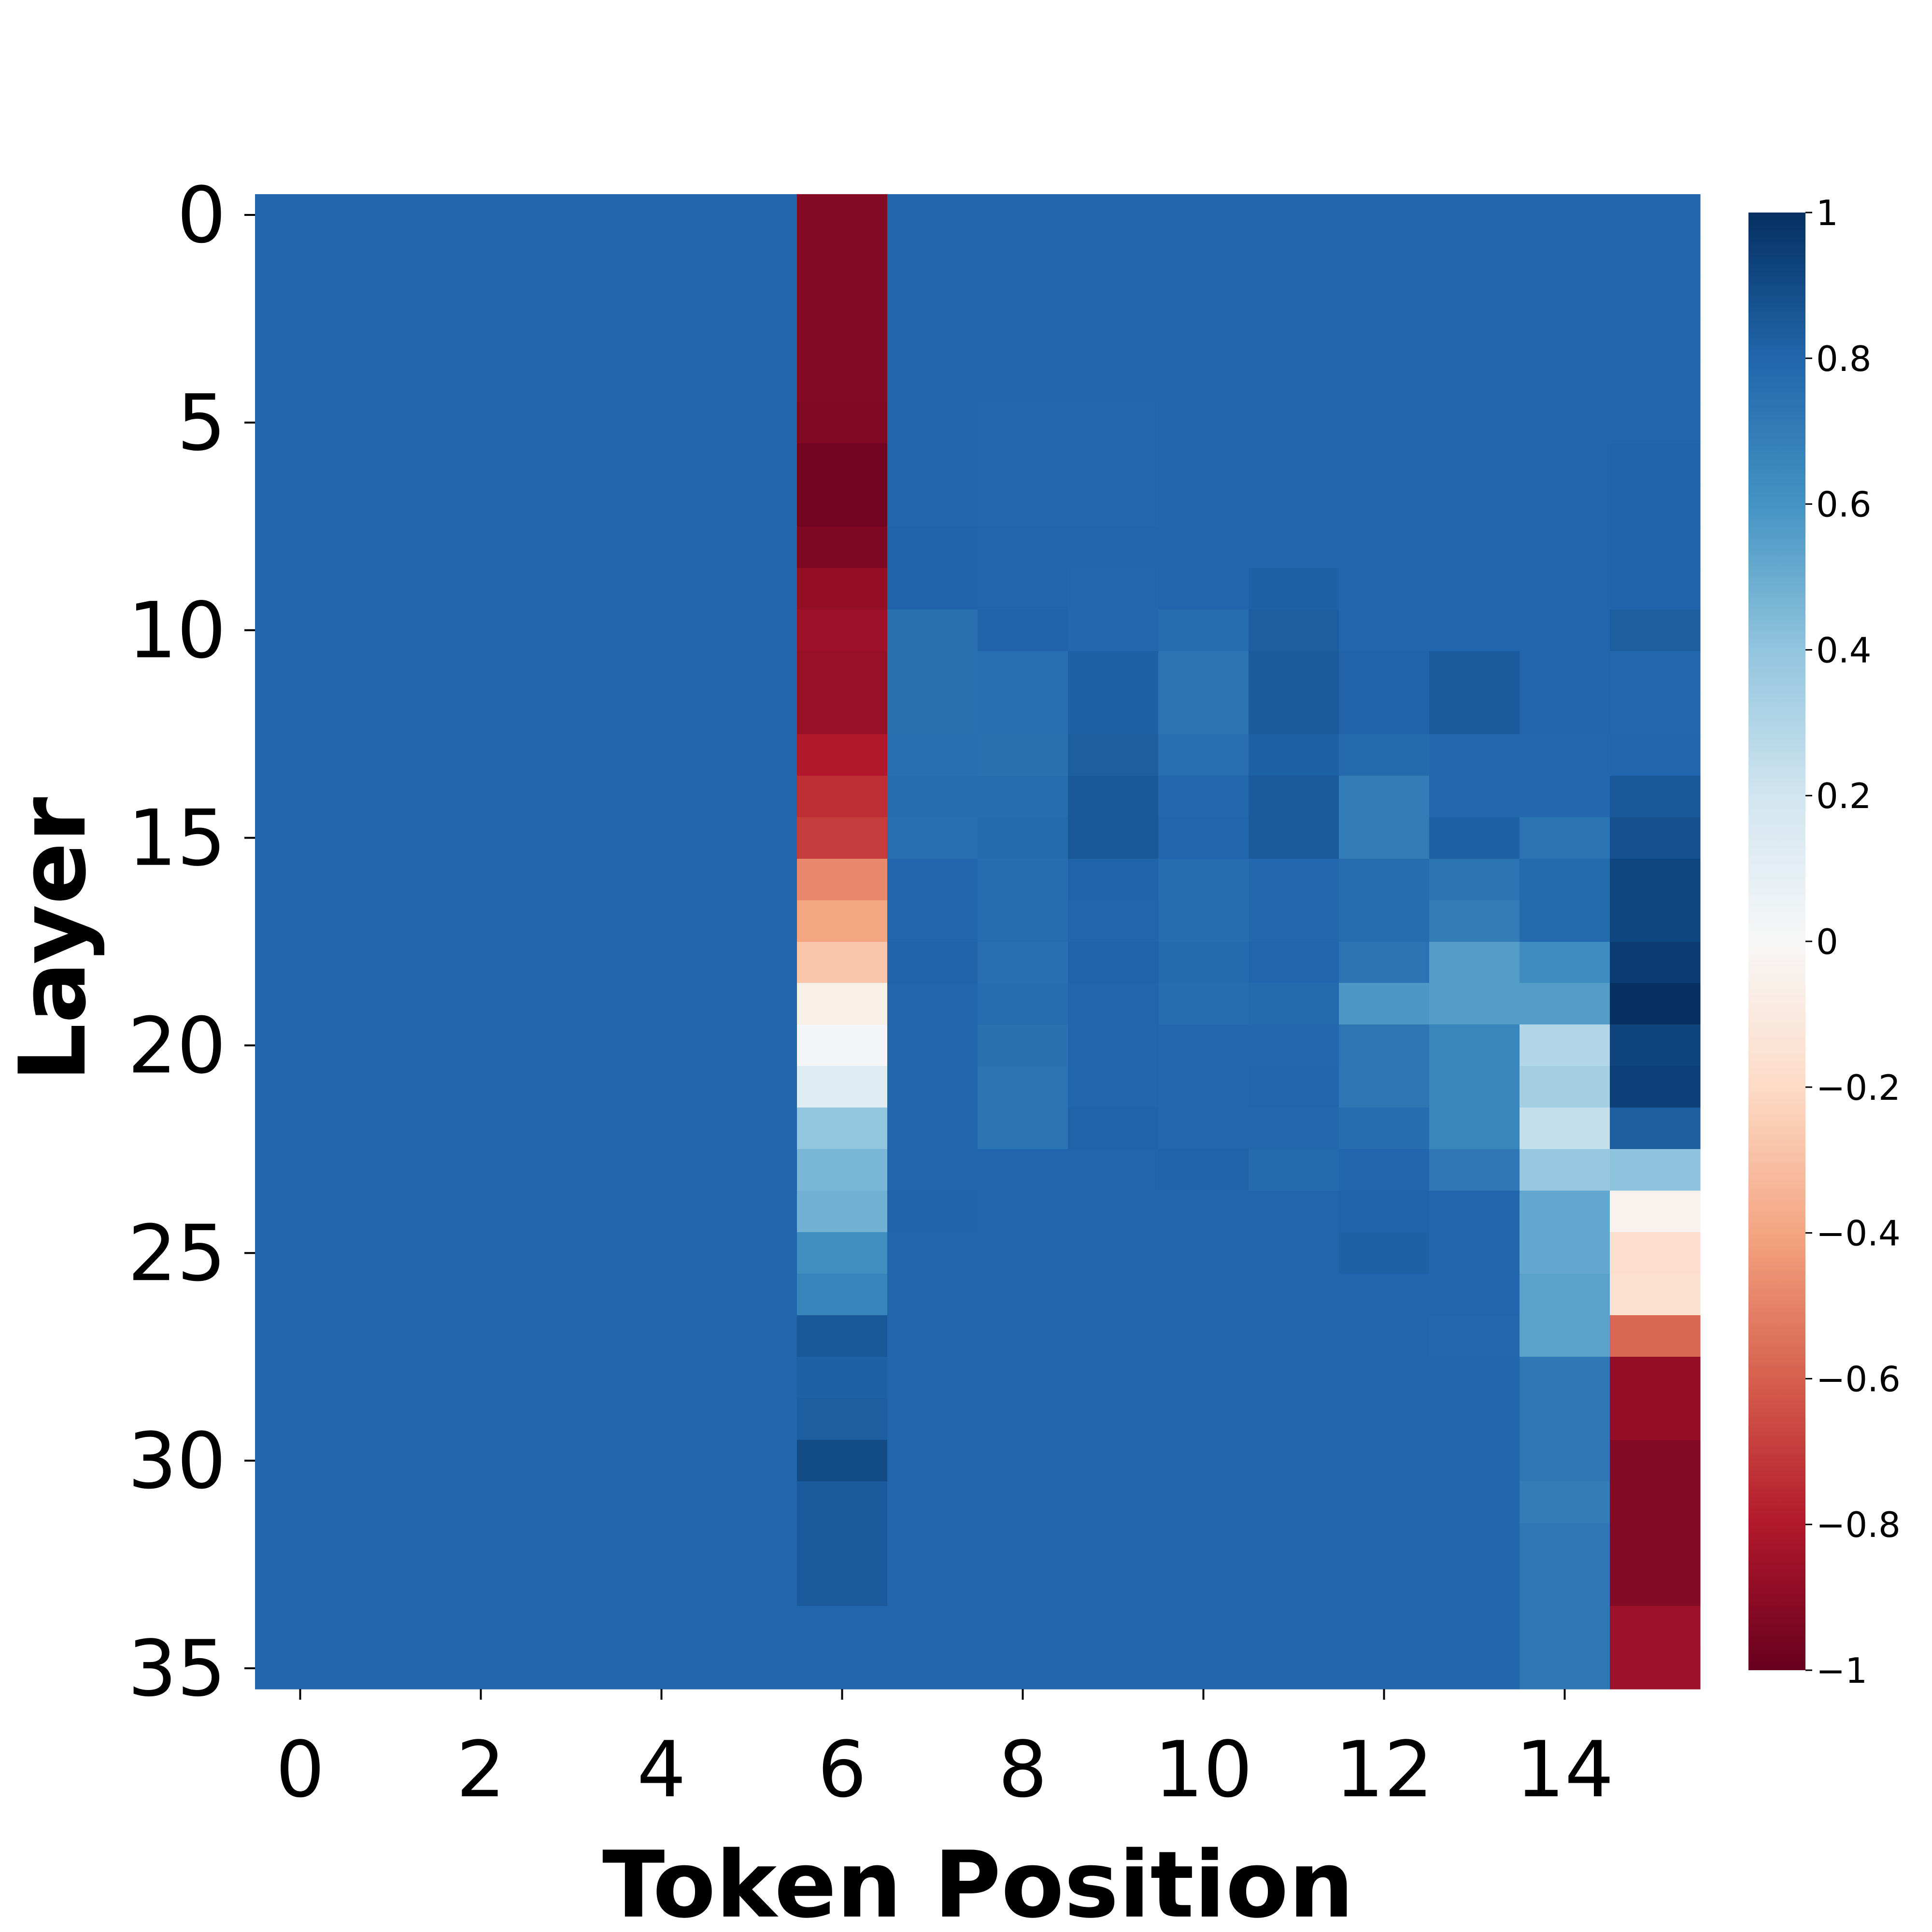 The image size is (1932, 1932). Describe the element at coordinates (191, 942) in the screenshot. I see `y-axis-ticks: 0 5 10 15 20 25 30 35` at that location.